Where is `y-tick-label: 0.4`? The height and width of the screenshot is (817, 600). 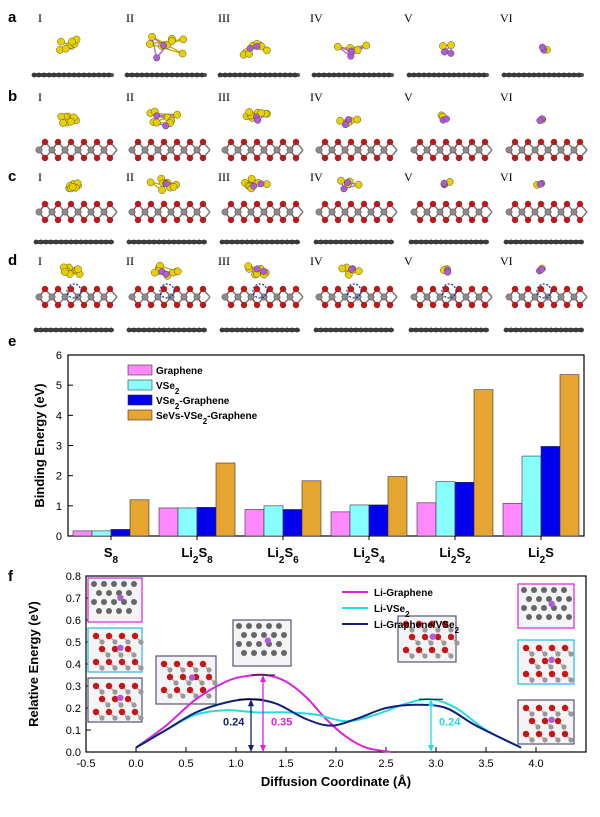 y-tick-label: 0.4 is located at coordinates (73, 665).